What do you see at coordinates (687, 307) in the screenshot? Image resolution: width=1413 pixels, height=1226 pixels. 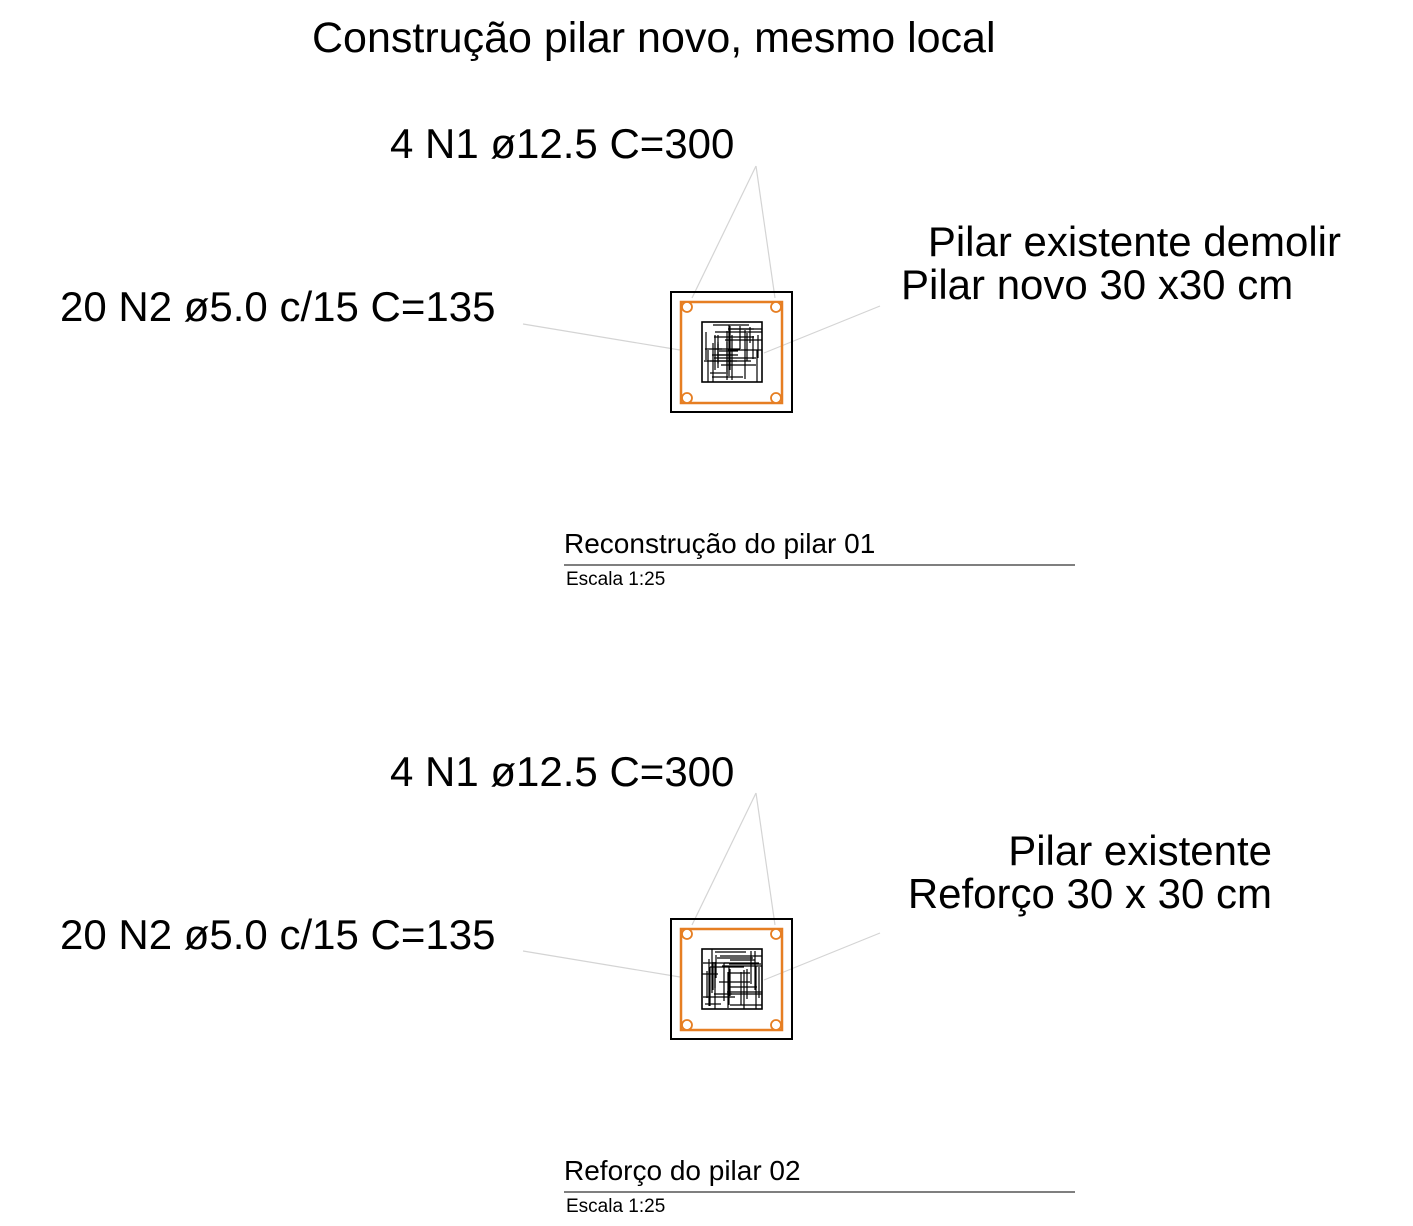 I see `rebar-1-tl` at bounding box center [687, 307].